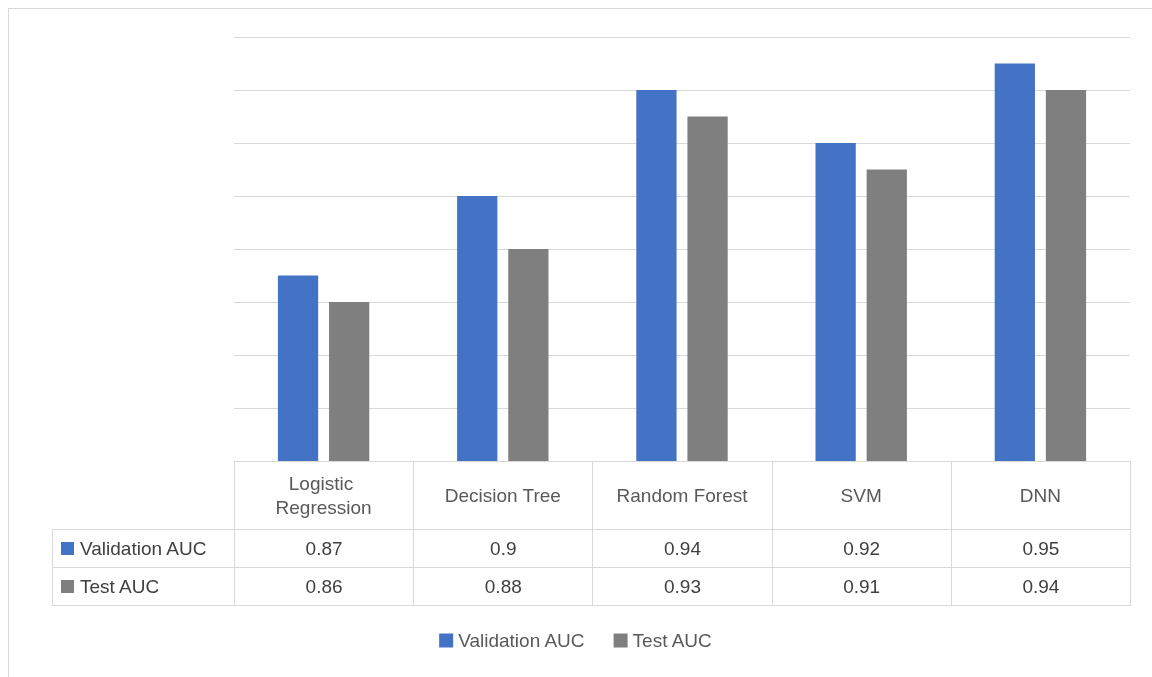 Image resolution: width=1152 pixels, height=677 pixels. Describe the element at coordinates (143, 548) in the screenshot. I see `legend-label: Validation AUC` at that location.